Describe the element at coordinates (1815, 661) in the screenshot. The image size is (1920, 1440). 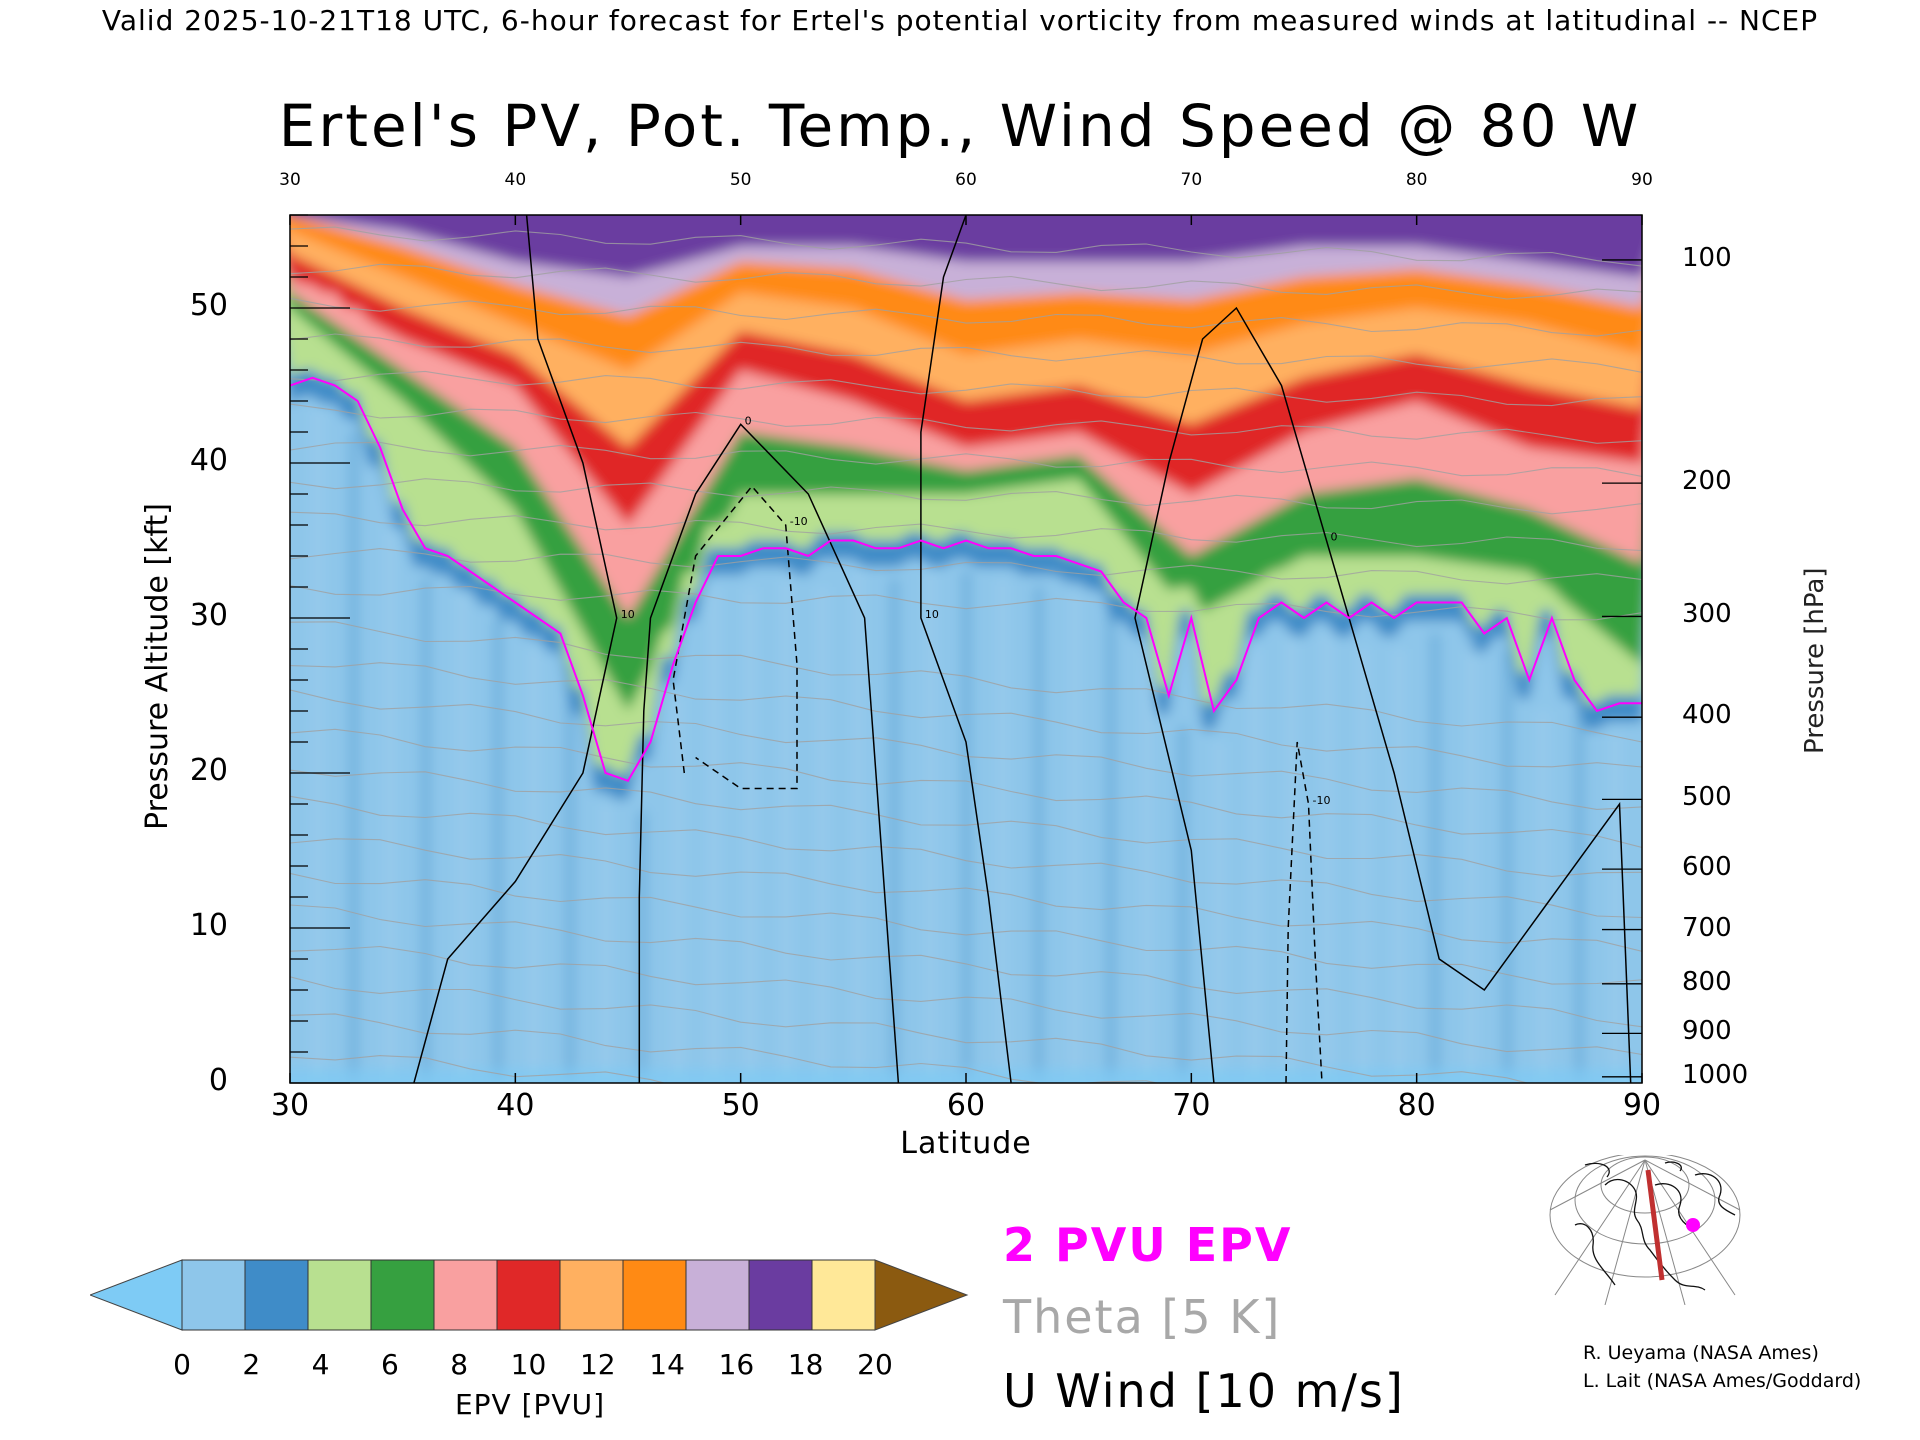
I see `pressure-axis-label: Pressure [hPa]` at that location.